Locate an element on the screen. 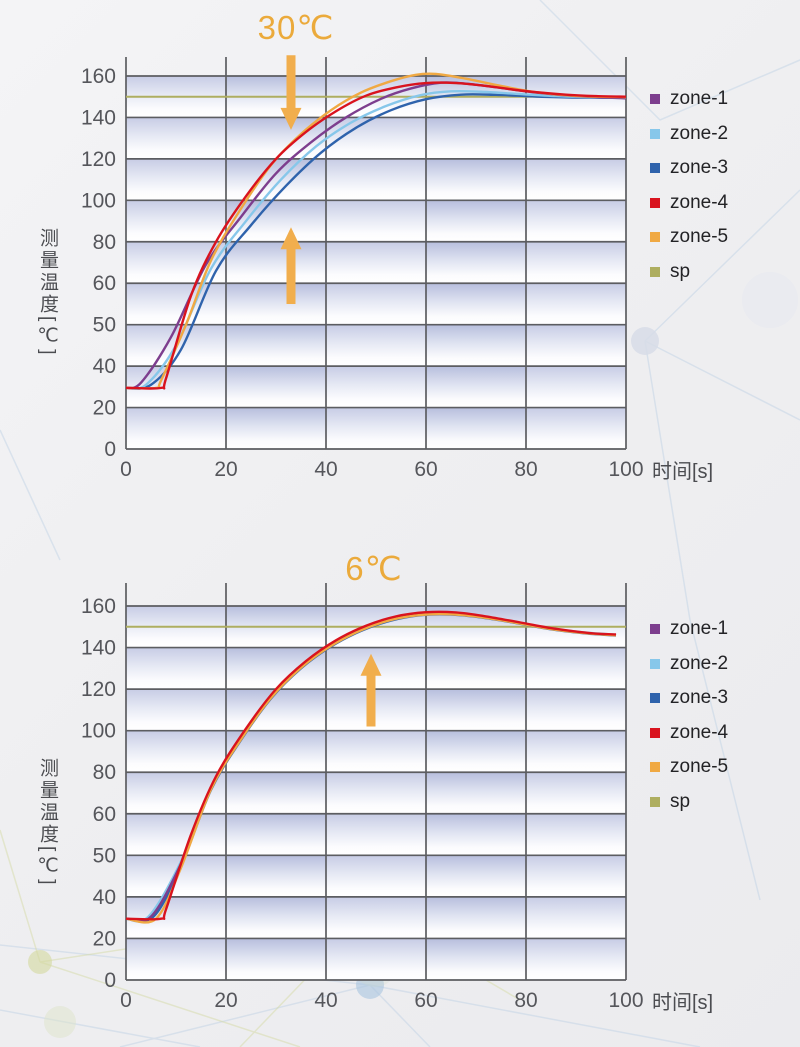 This screenshot has width=800, height=1047. chart-1-legend: zone-1 zone-2 zone-3 zone-4 zone-5 sp is located at coordinates (689, 185).